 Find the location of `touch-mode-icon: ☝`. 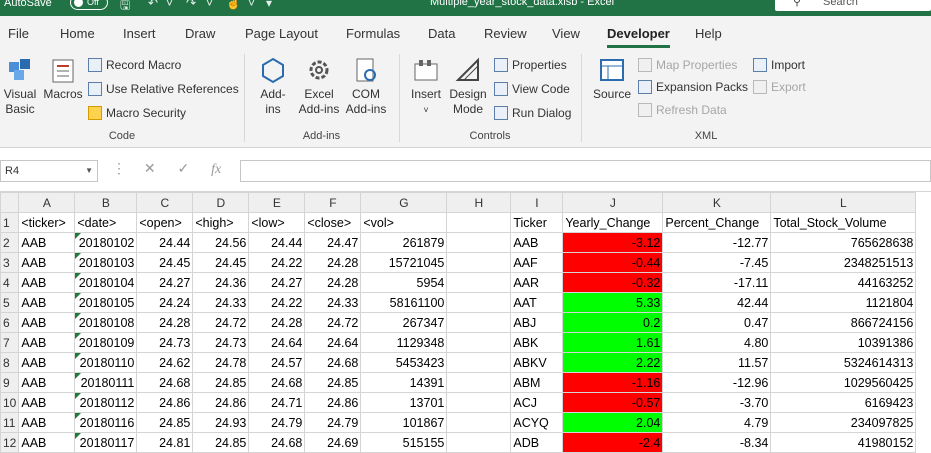

touch-mode-icon: ☝ is located at coordinates (233, 5).